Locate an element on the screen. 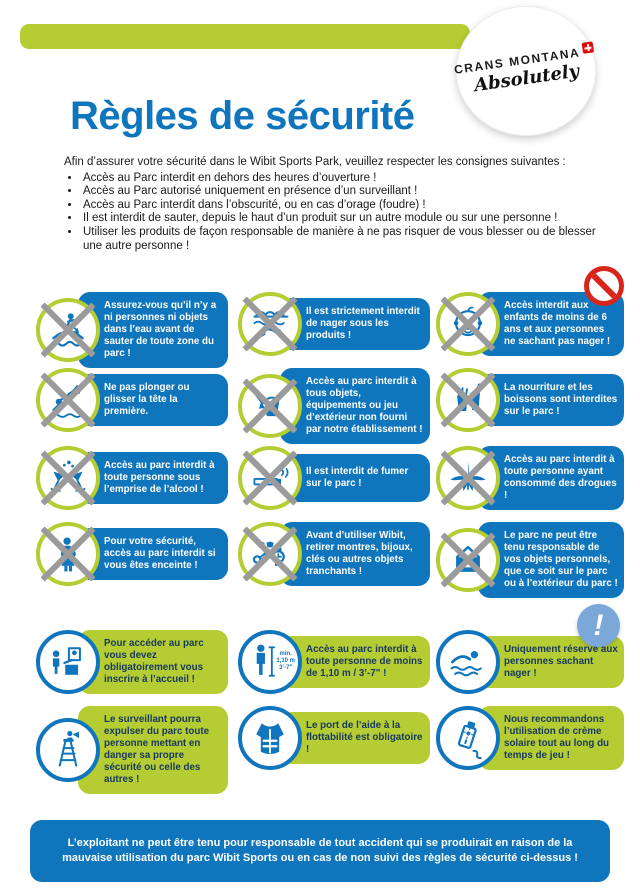 This screenshot has width=640, height=896. crans-montana-logo: CRANS MONTANA Absolutely is located at coordinates (525, 71).